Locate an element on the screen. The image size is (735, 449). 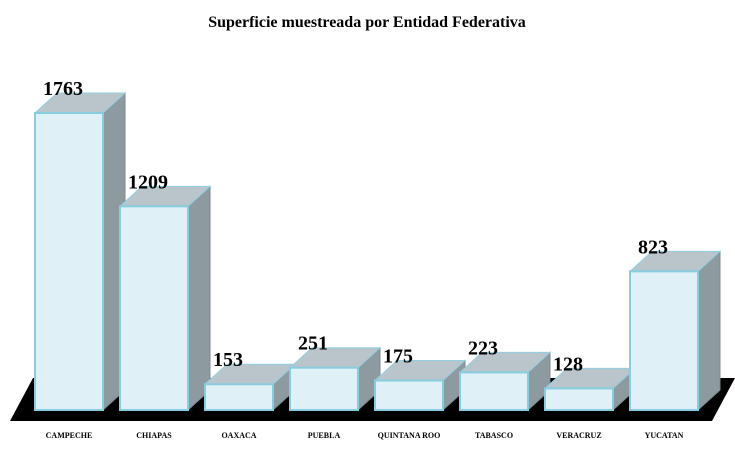
x-tick-label: VERACRUZ is located at coordinates (579, 435).